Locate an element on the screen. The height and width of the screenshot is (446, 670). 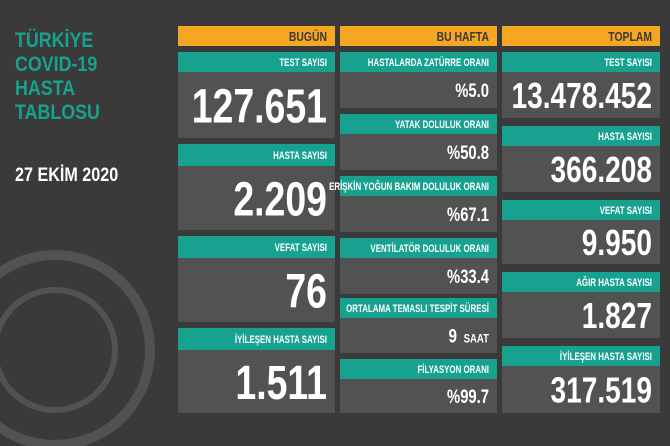
cell-value: 366.208 is located at coordinates (601, 170).